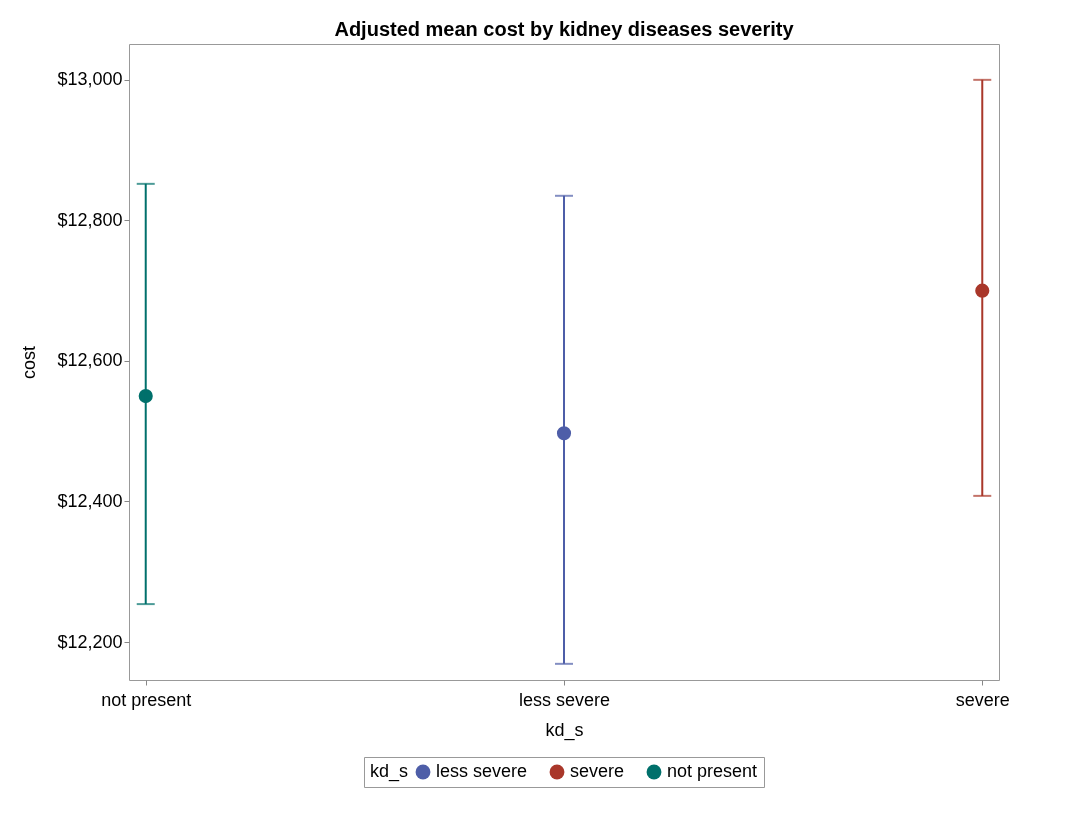  What do you see at coordinates (564, 29) in the screenshot?
I see `chart-title: Adjusted mean cost by kidney diseases severity` at bounding box center [564, 29].